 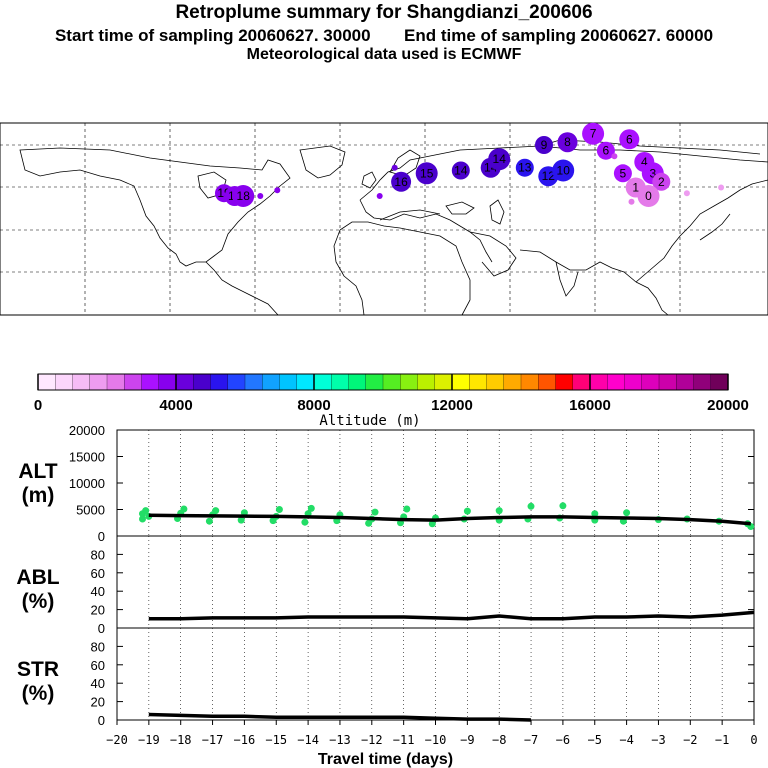 What do you see at coordinates (313, 405) in the screenshot?
I see `colorbar-tick-label: 8000` at bounding box center [313, 405].